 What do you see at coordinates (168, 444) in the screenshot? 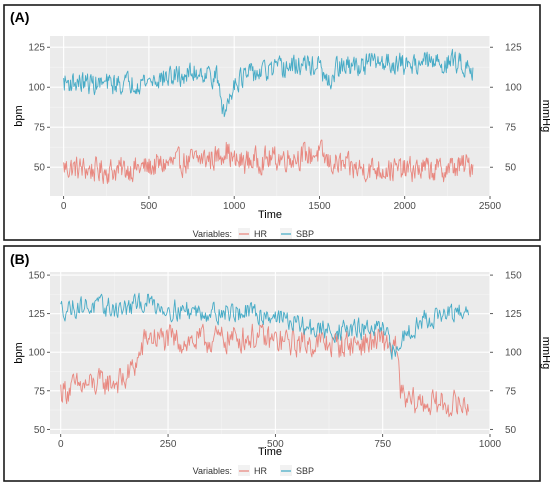
I see `x-tick-label: 250` at bounding box center [168, 444].